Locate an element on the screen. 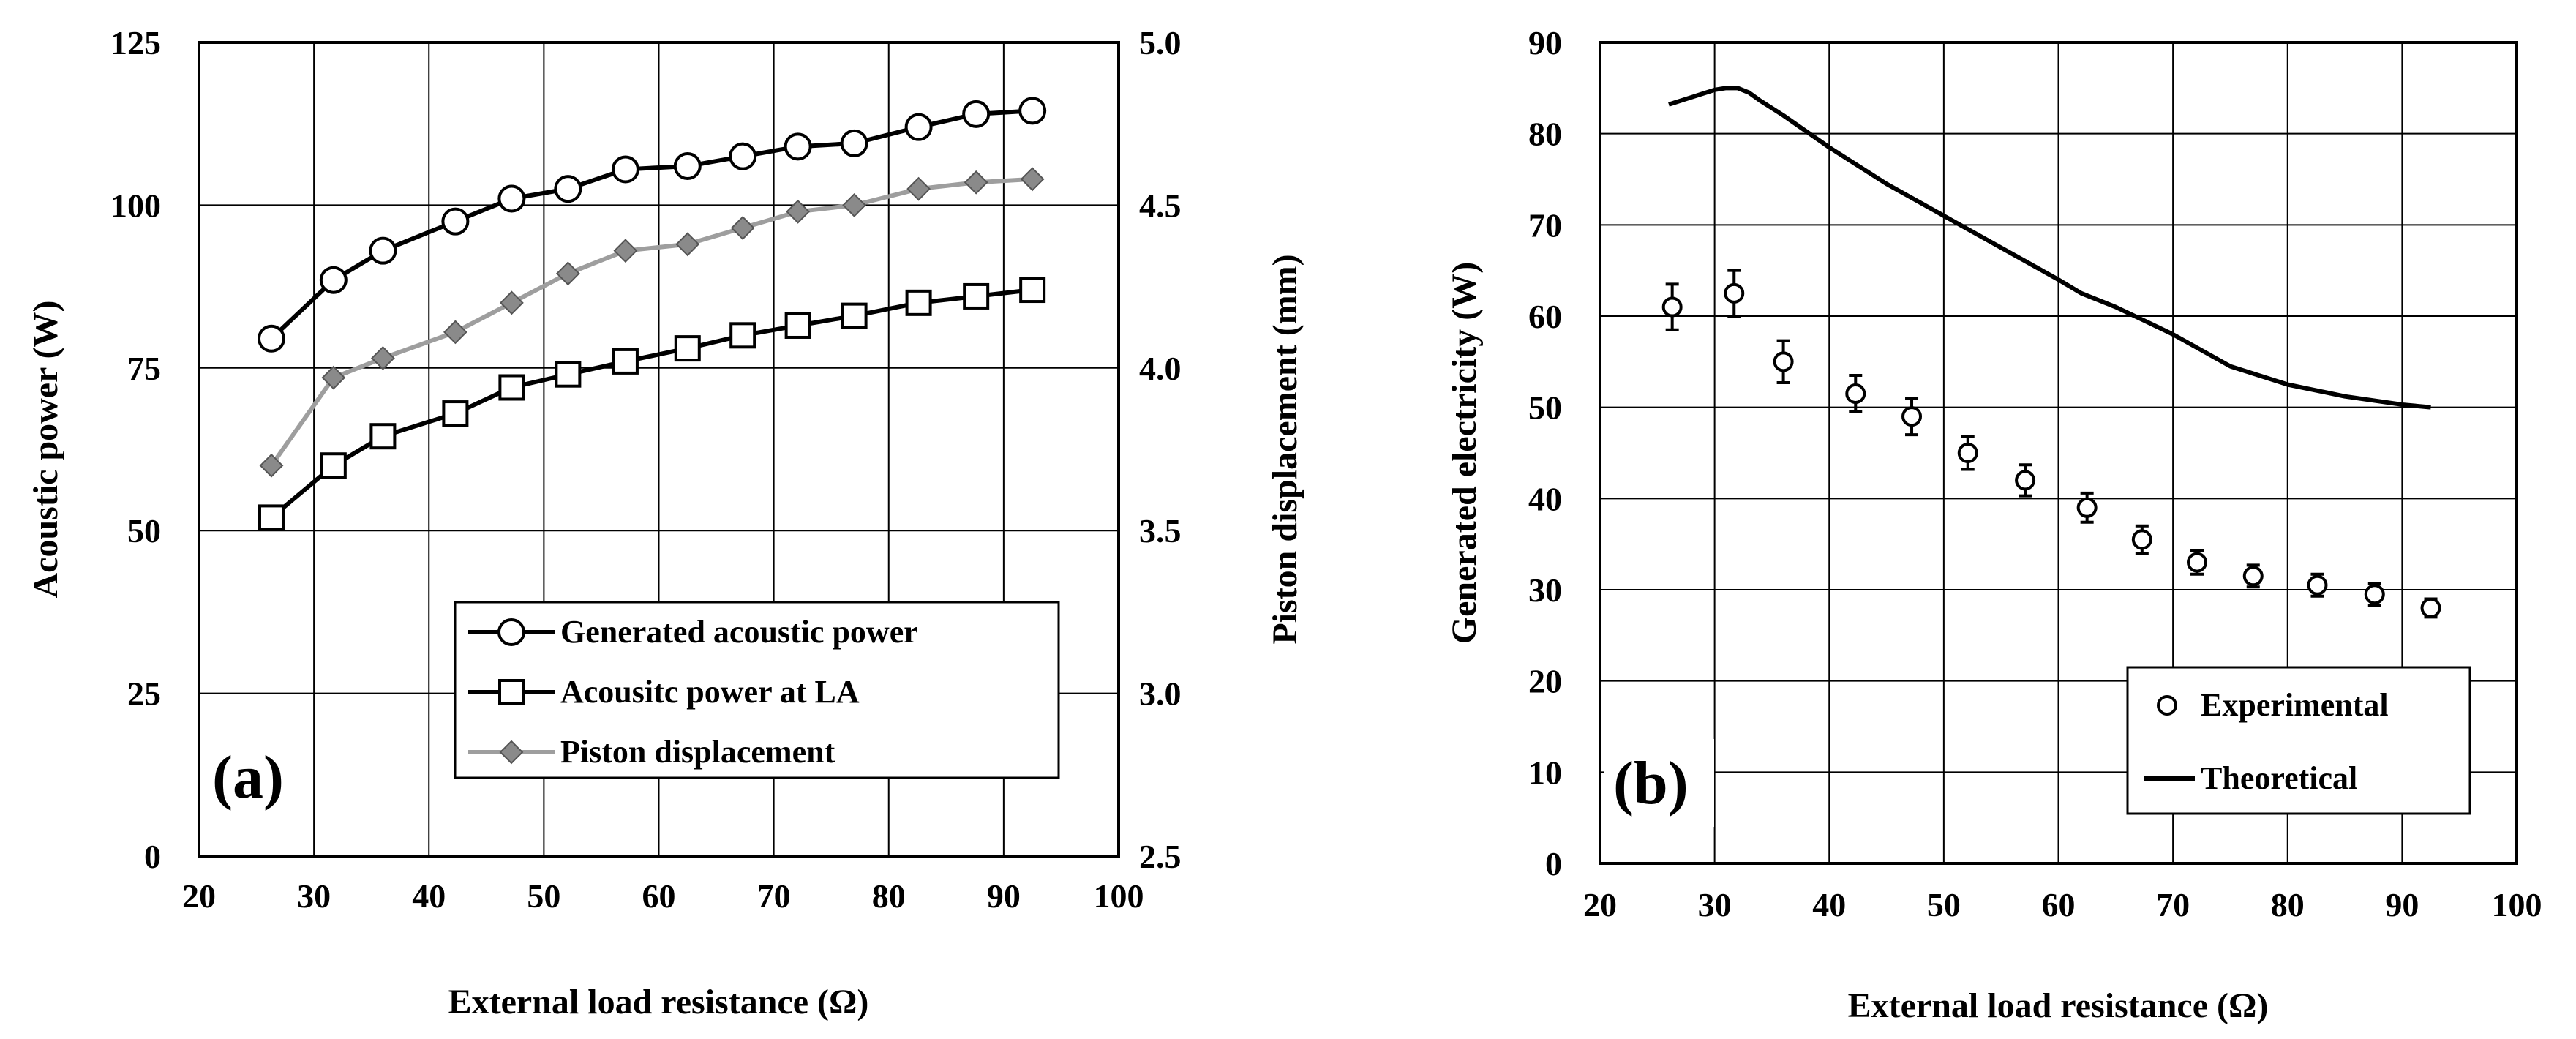 The height and width of the screenshot is (1039, 2576). y-tick-label: 10 is located at coordinates (1545, 773).